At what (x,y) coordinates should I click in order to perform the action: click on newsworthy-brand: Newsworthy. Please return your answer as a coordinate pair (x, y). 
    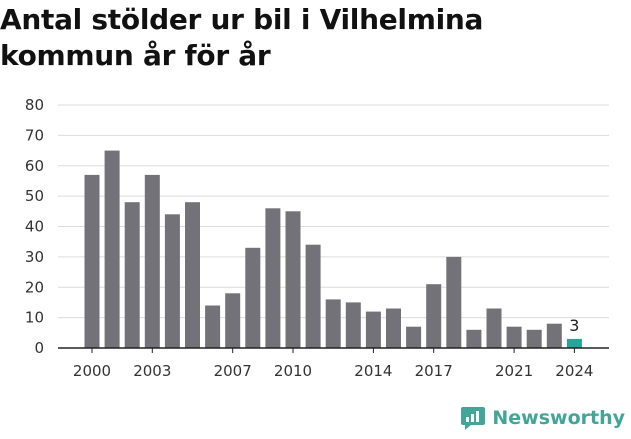
    Looking at the image, I should click on (542, 418).